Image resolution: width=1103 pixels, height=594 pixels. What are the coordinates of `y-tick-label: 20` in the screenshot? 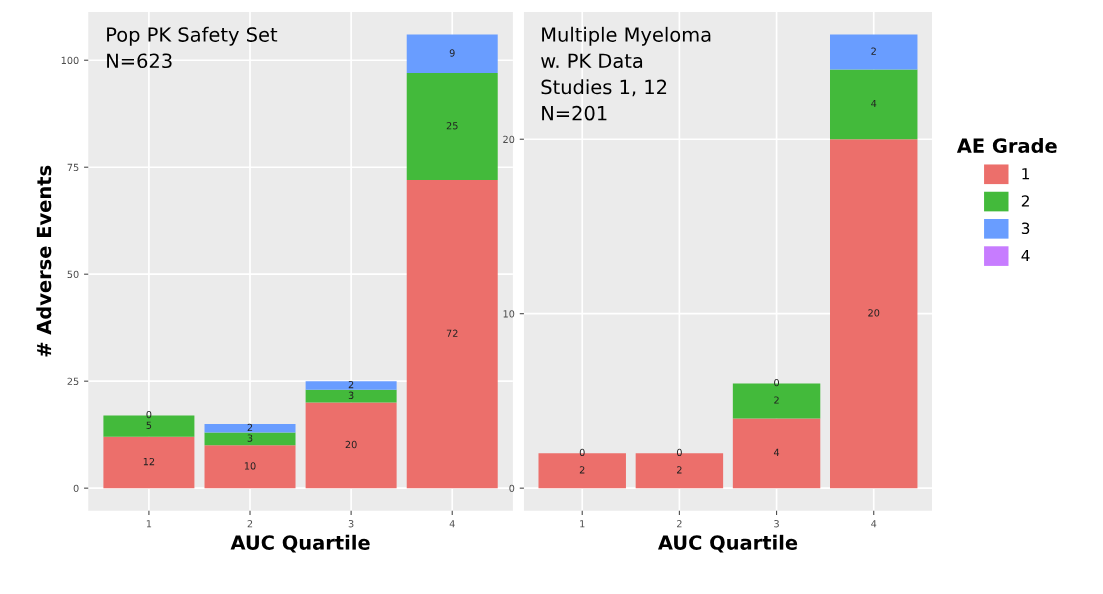 It's located at (509, 139).